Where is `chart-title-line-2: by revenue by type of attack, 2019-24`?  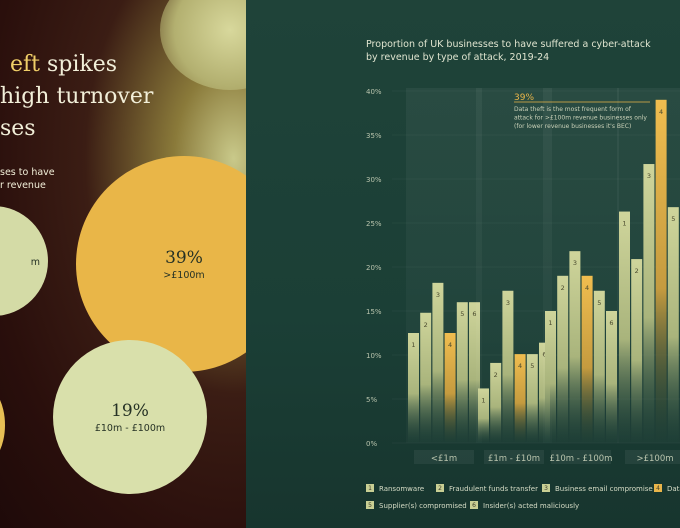
chart-title-line-2: by revenue by type of attack, 2019-24 is located at coordinates (458, 57).